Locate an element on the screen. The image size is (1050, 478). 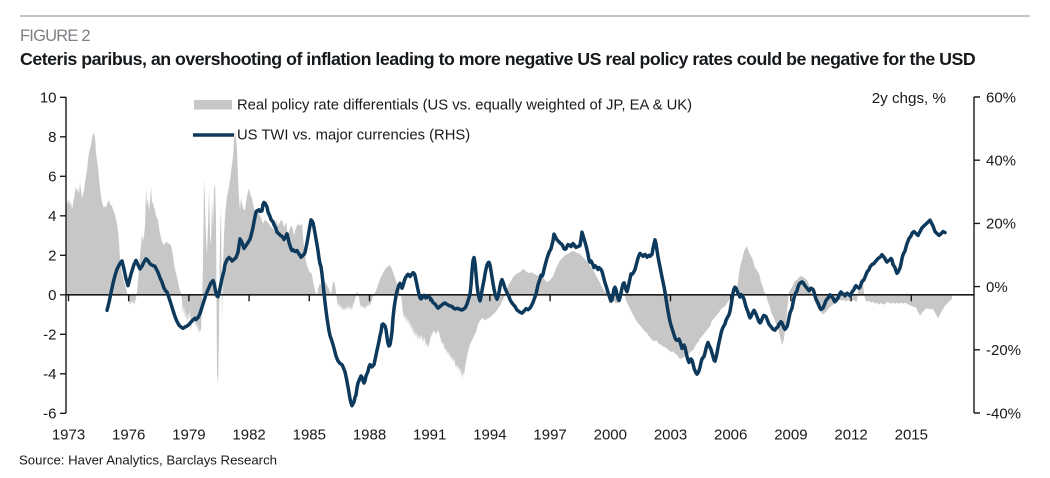
svg-text: 10 is located at coordinates (48, 98).